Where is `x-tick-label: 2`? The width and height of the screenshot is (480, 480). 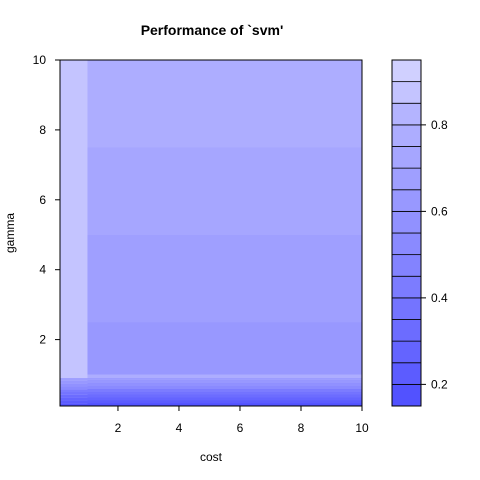 x-tick-label: 2 is located at coordinates (118, 428).